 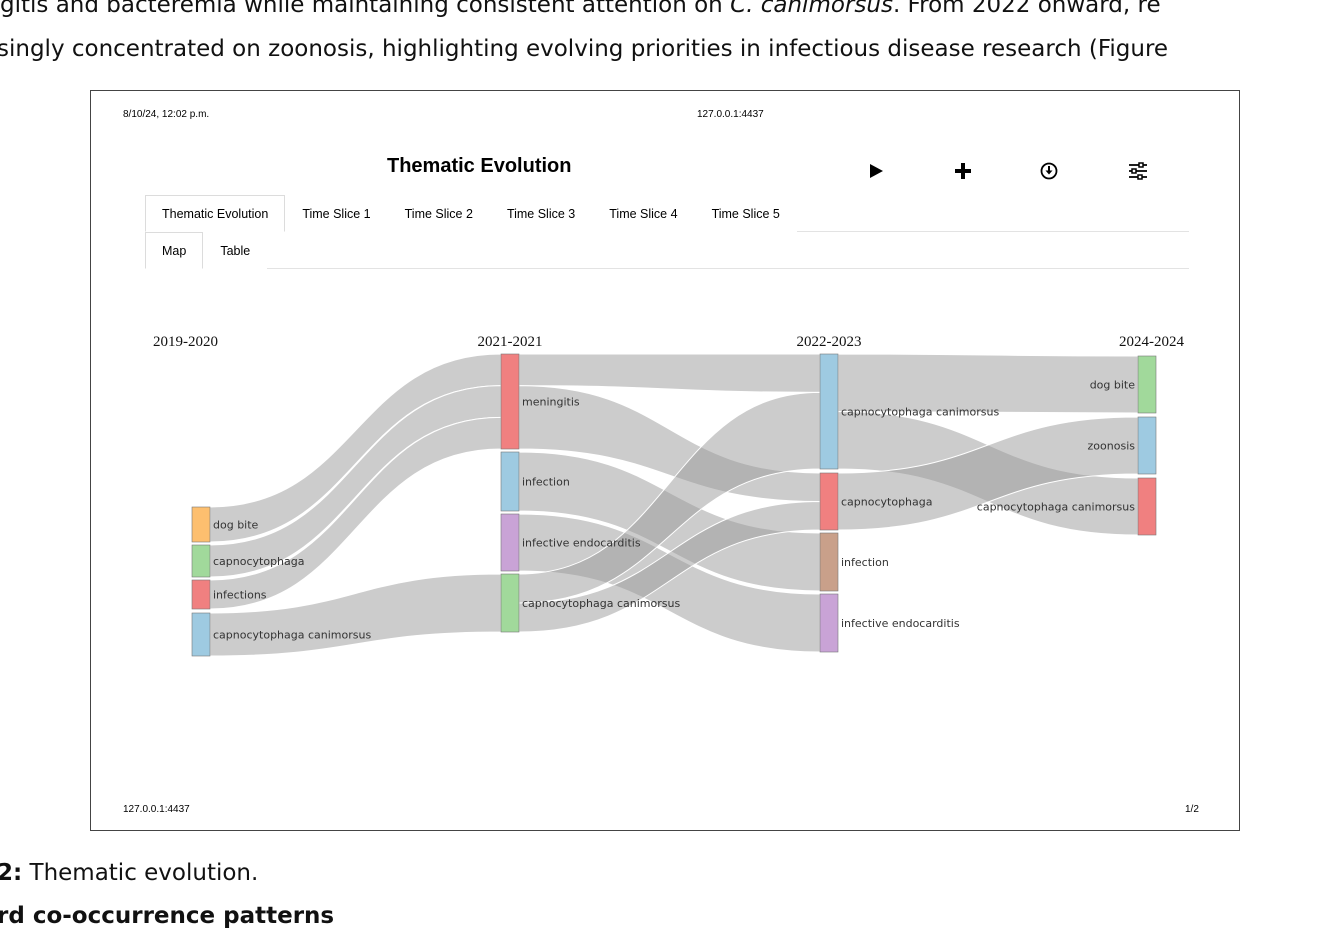 What do you see at coordinates (166, 114) in the screenshot?
I see `print-date: 8/10/24, 12:02 p.m.` at bounding box center [166, 114].